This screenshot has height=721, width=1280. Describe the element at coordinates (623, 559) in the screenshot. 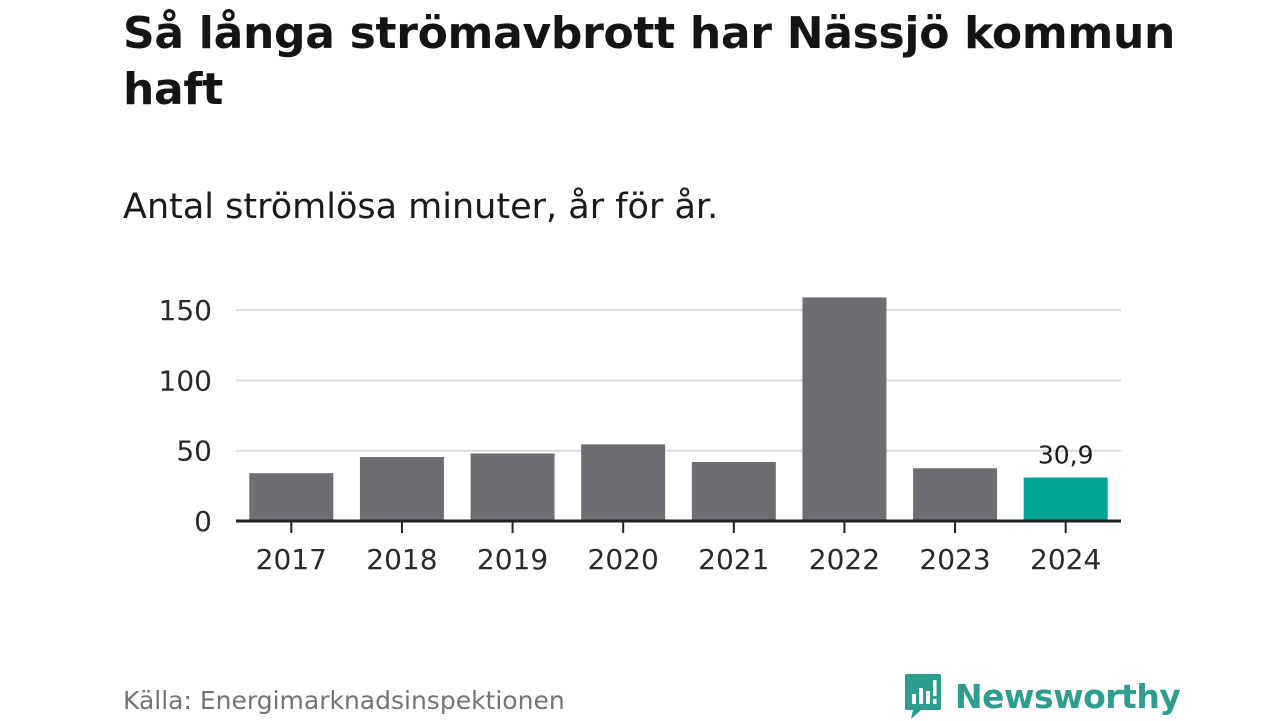

I see `x-tick-label: 2020` at that location.